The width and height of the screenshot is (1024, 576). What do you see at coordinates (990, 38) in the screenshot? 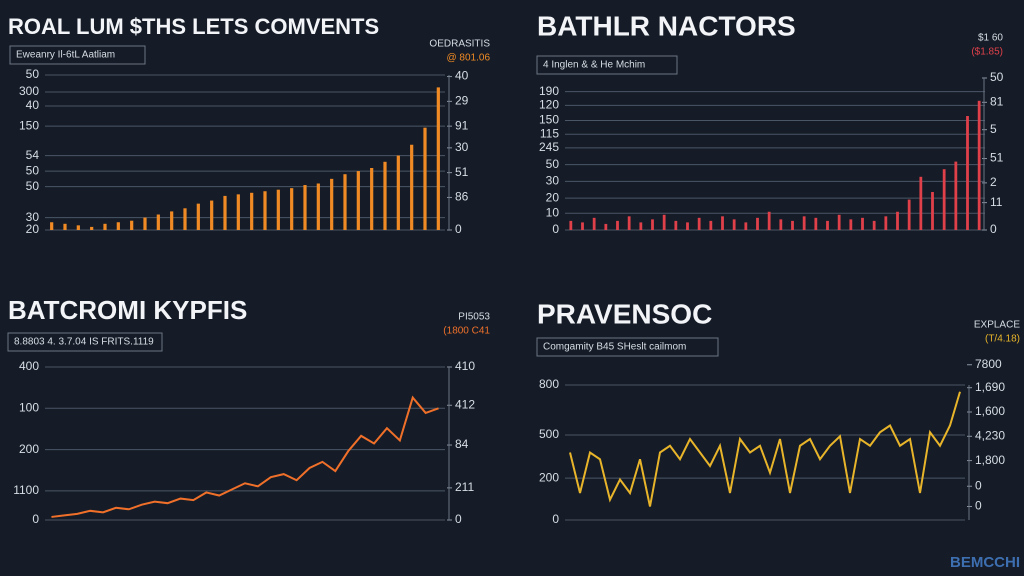
I see `header: $1 60` at bounding box center [990, 38].